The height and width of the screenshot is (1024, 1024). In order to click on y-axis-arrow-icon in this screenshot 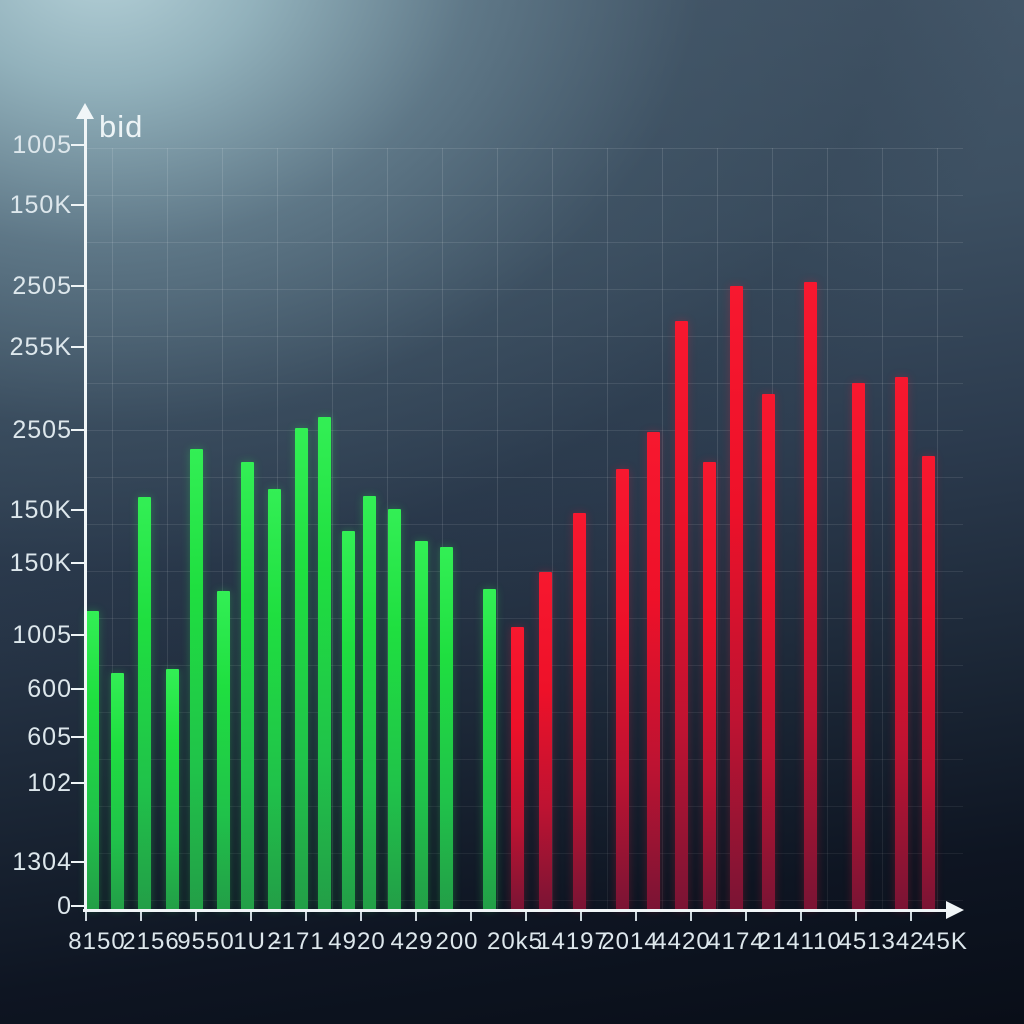, I will do `click(85, 111)`.